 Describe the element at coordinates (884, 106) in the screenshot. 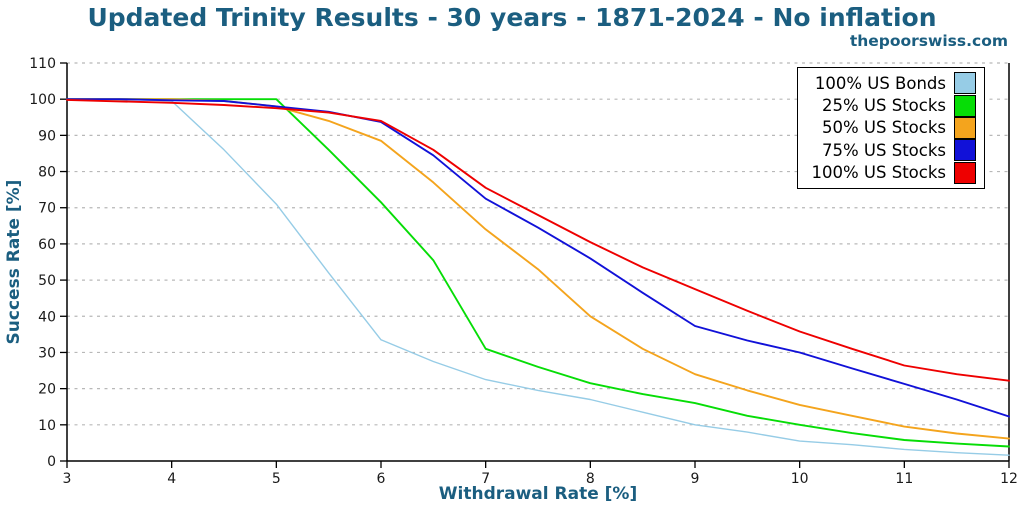

I see `legend-label: 25% US Stocks` at that location.